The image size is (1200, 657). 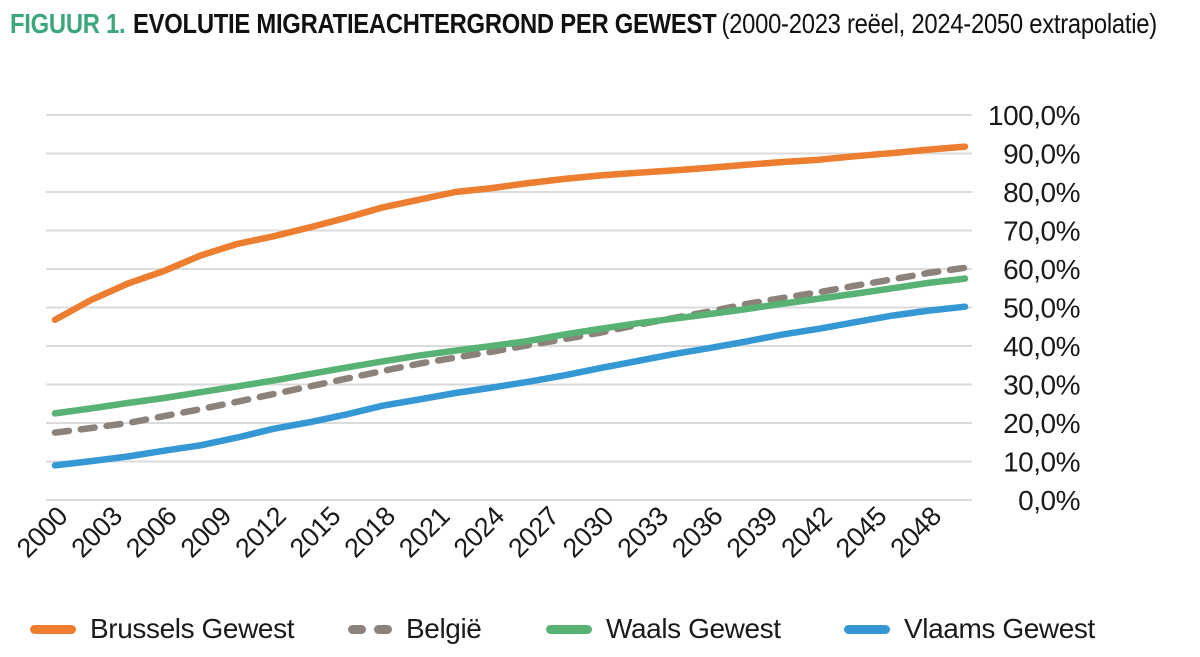 What do you see at coordinates (444, 628) in the screenshot?
I see `legend-label: België` at bounding box center [444, 628].